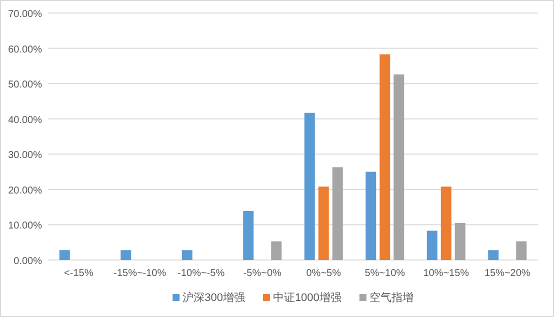 The height and width of the screenshot is (317, 554). I want to click on x-tick-label: 15%~20%, so click(507, 273).